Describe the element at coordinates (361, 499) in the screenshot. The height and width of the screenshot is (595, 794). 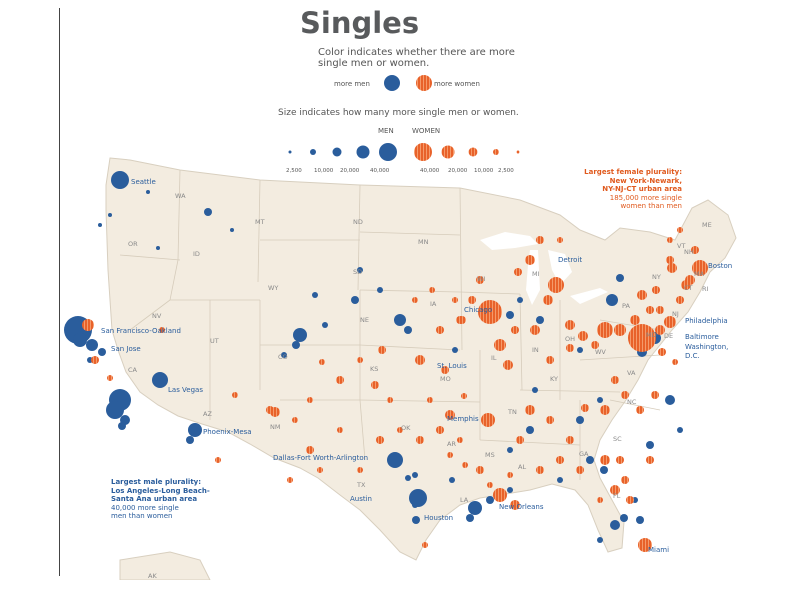
I see `city-label-austin: Austin` at that location.